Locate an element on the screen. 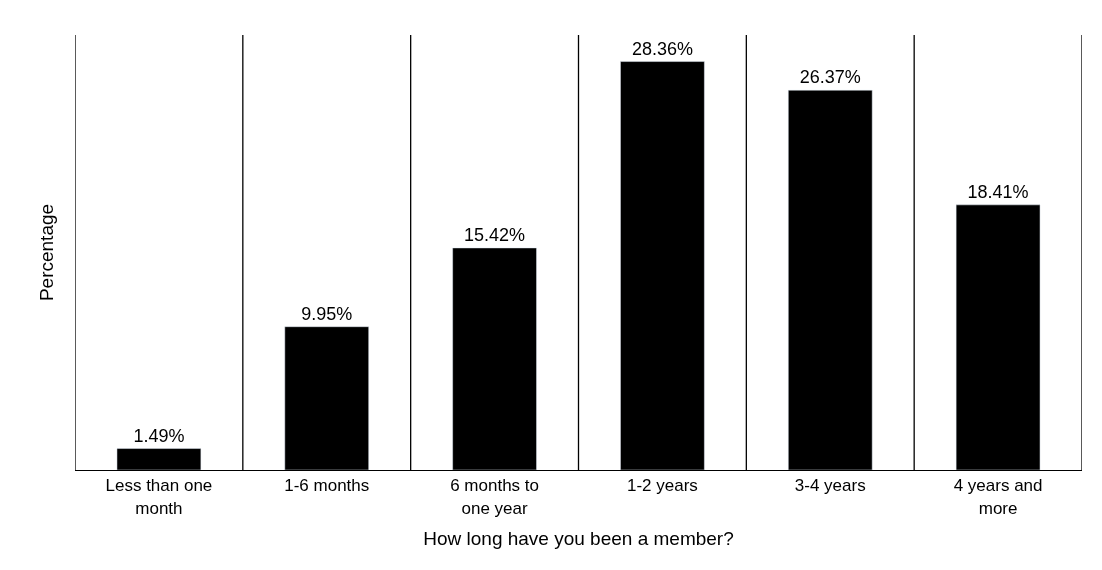  x-tick-label: 1-6 months is located at coordinates (327, 486).